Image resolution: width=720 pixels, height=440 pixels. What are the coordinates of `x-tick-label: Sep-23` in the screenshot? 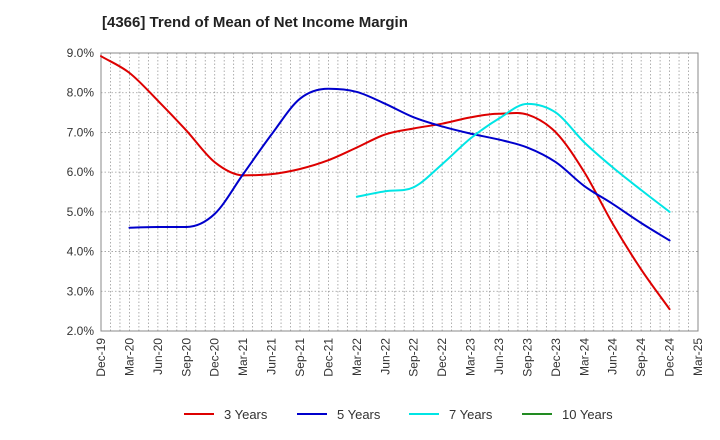 It's located at (527, 357).